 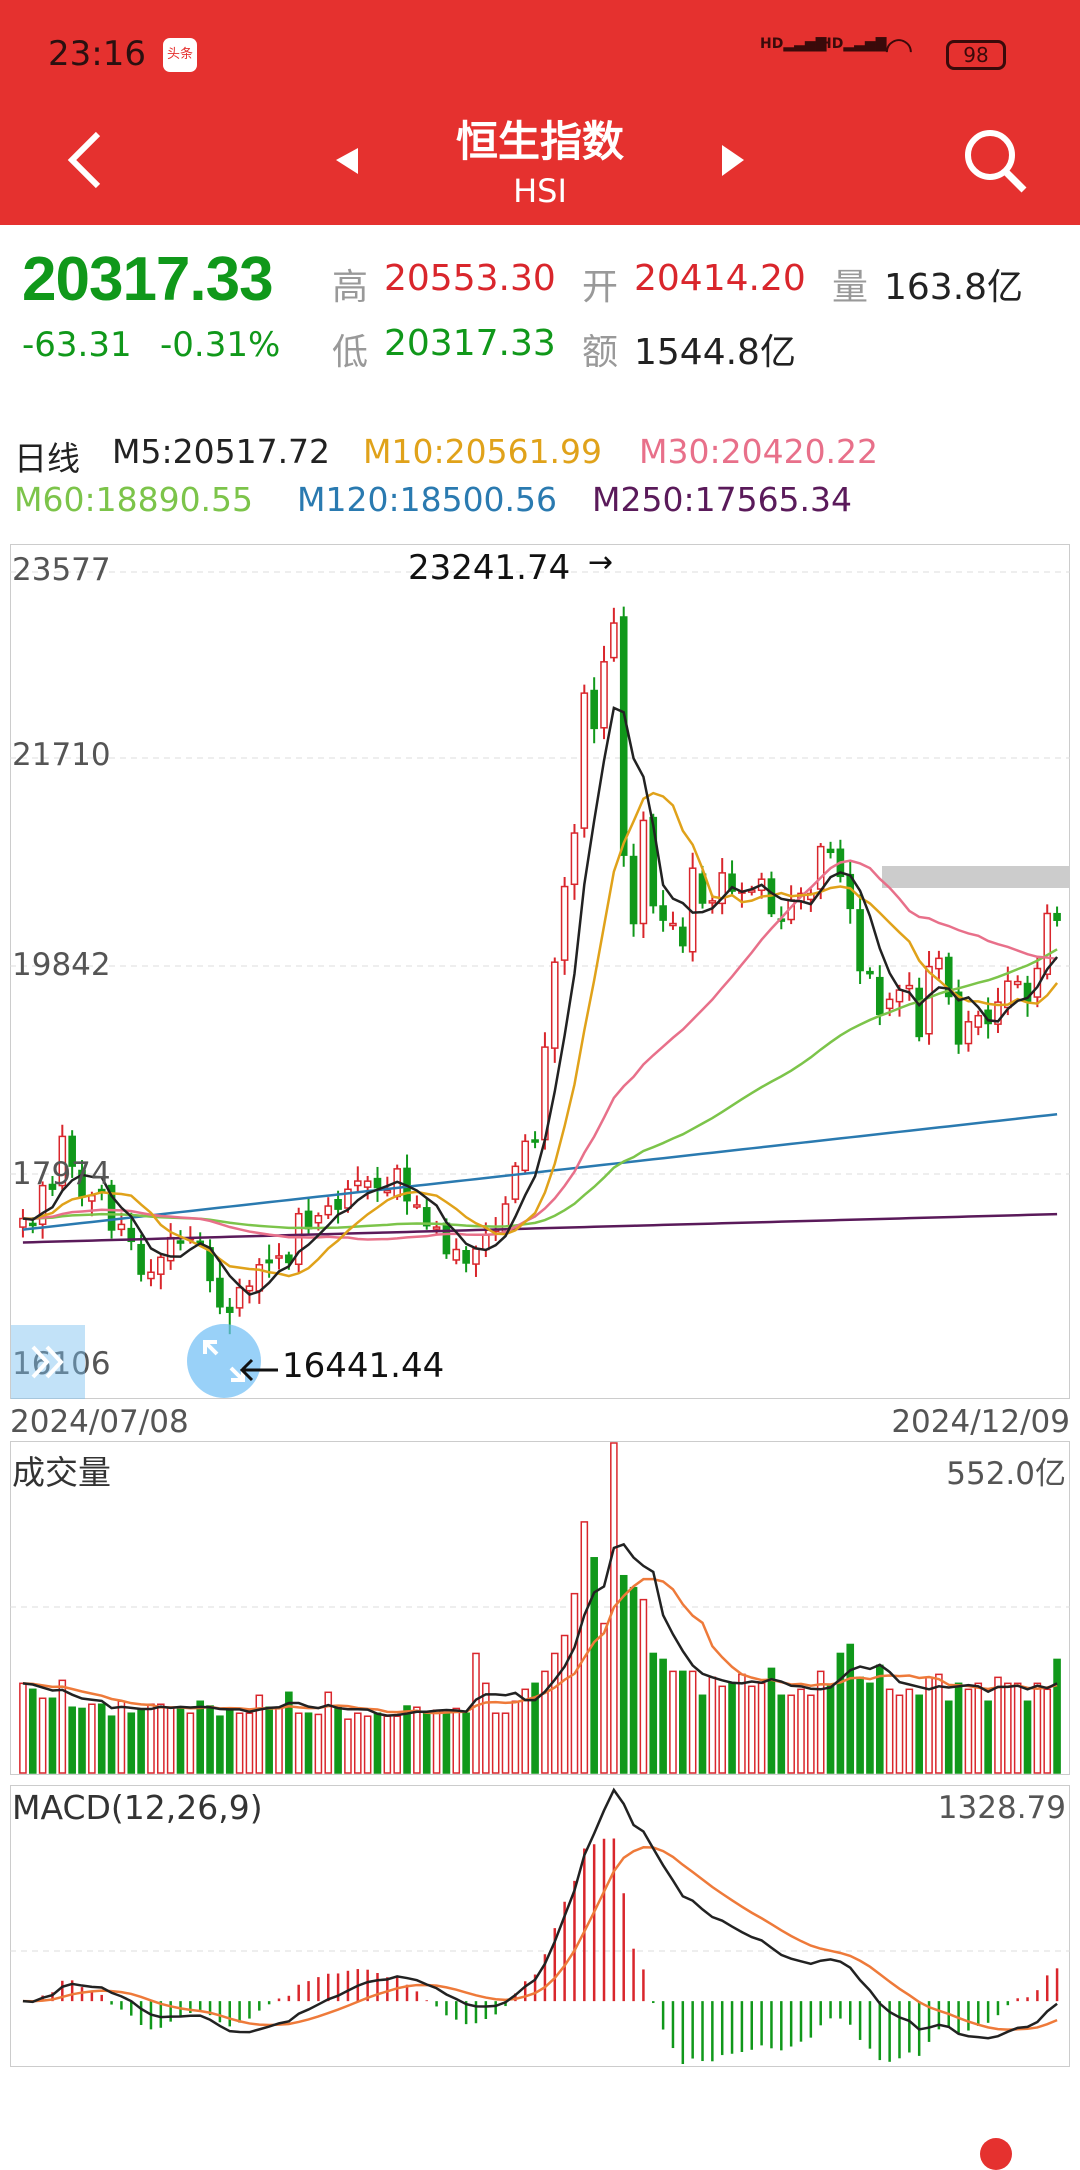 I want to click on macd-chart, so click(x=540, y=1926).